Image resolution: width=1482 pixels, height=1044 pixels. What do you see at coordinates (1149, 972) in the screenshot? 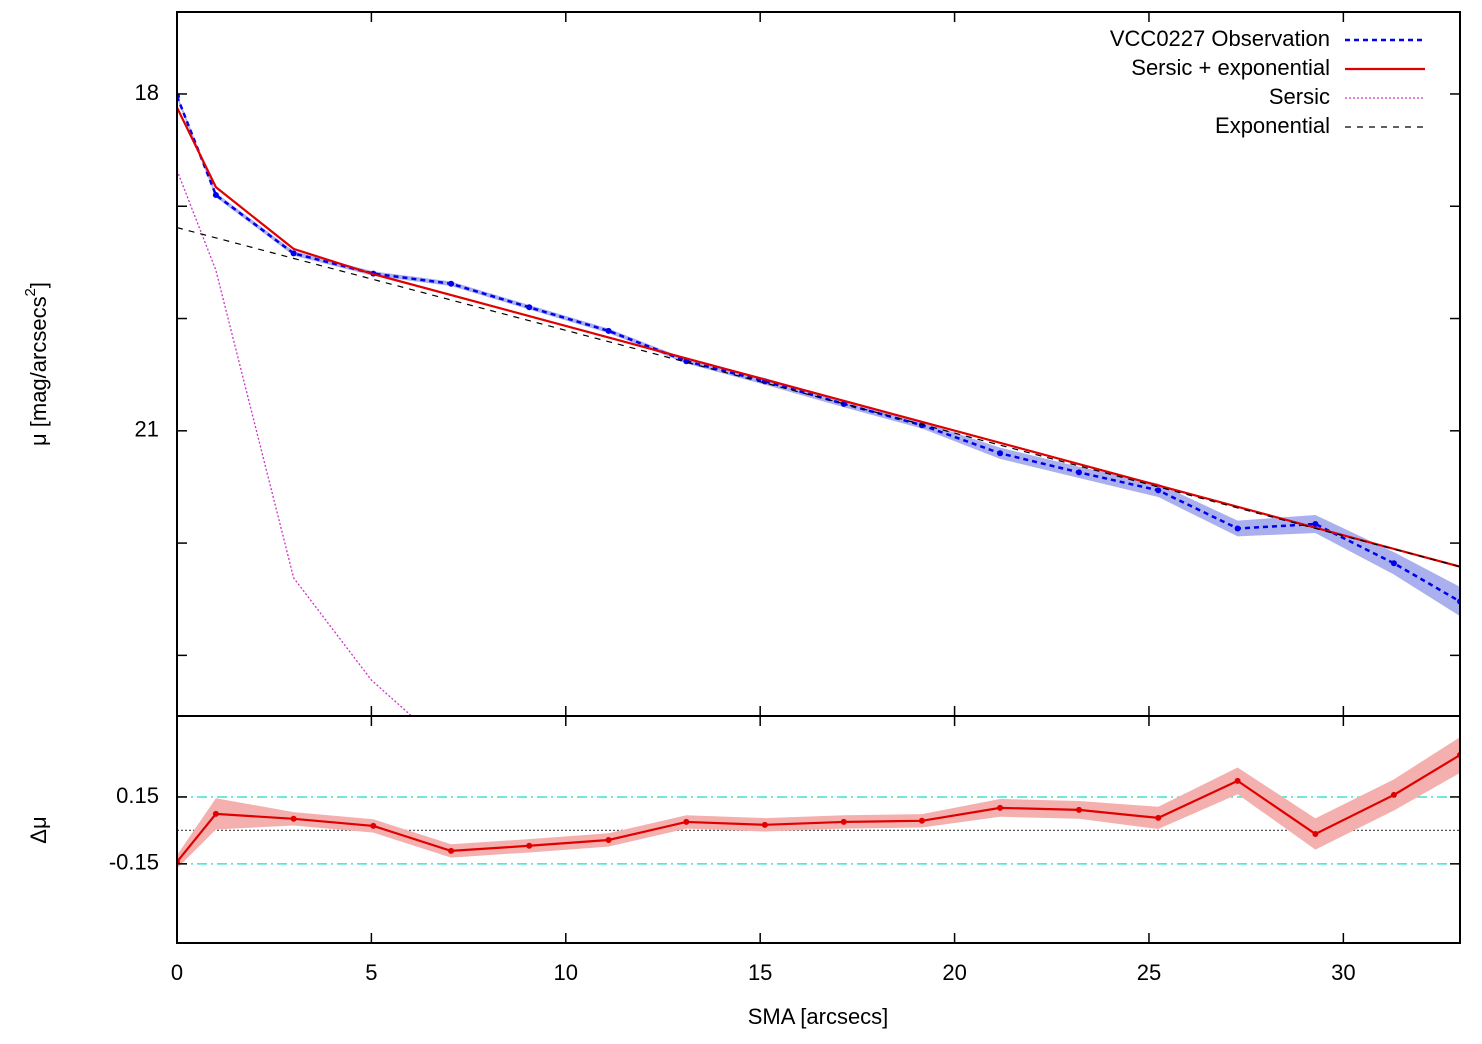
I see `x-tick-label: 25` at bounding box center [1149, 972].